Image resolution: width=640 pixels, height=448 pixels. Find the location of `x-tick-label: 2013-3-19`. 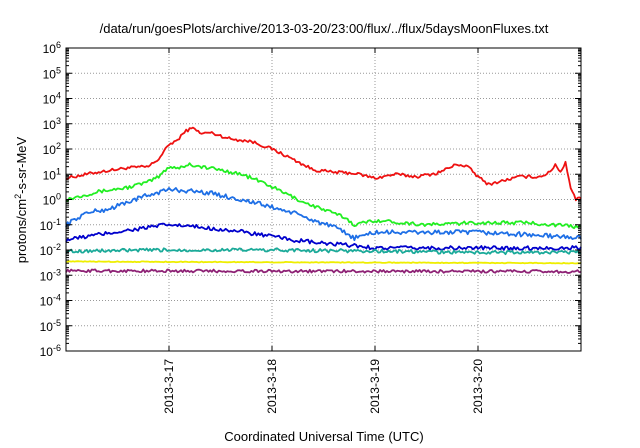

x-tick-label: 2013-3-19 is located at coordinates (375, 386).